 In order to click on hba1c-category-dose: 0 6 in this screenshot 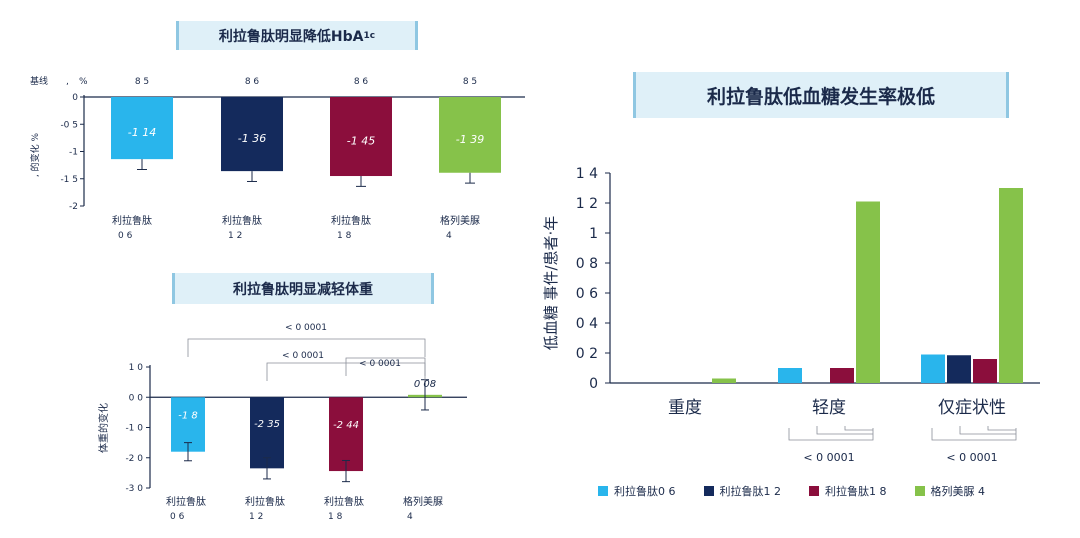, I will do `click(125, 236)`.